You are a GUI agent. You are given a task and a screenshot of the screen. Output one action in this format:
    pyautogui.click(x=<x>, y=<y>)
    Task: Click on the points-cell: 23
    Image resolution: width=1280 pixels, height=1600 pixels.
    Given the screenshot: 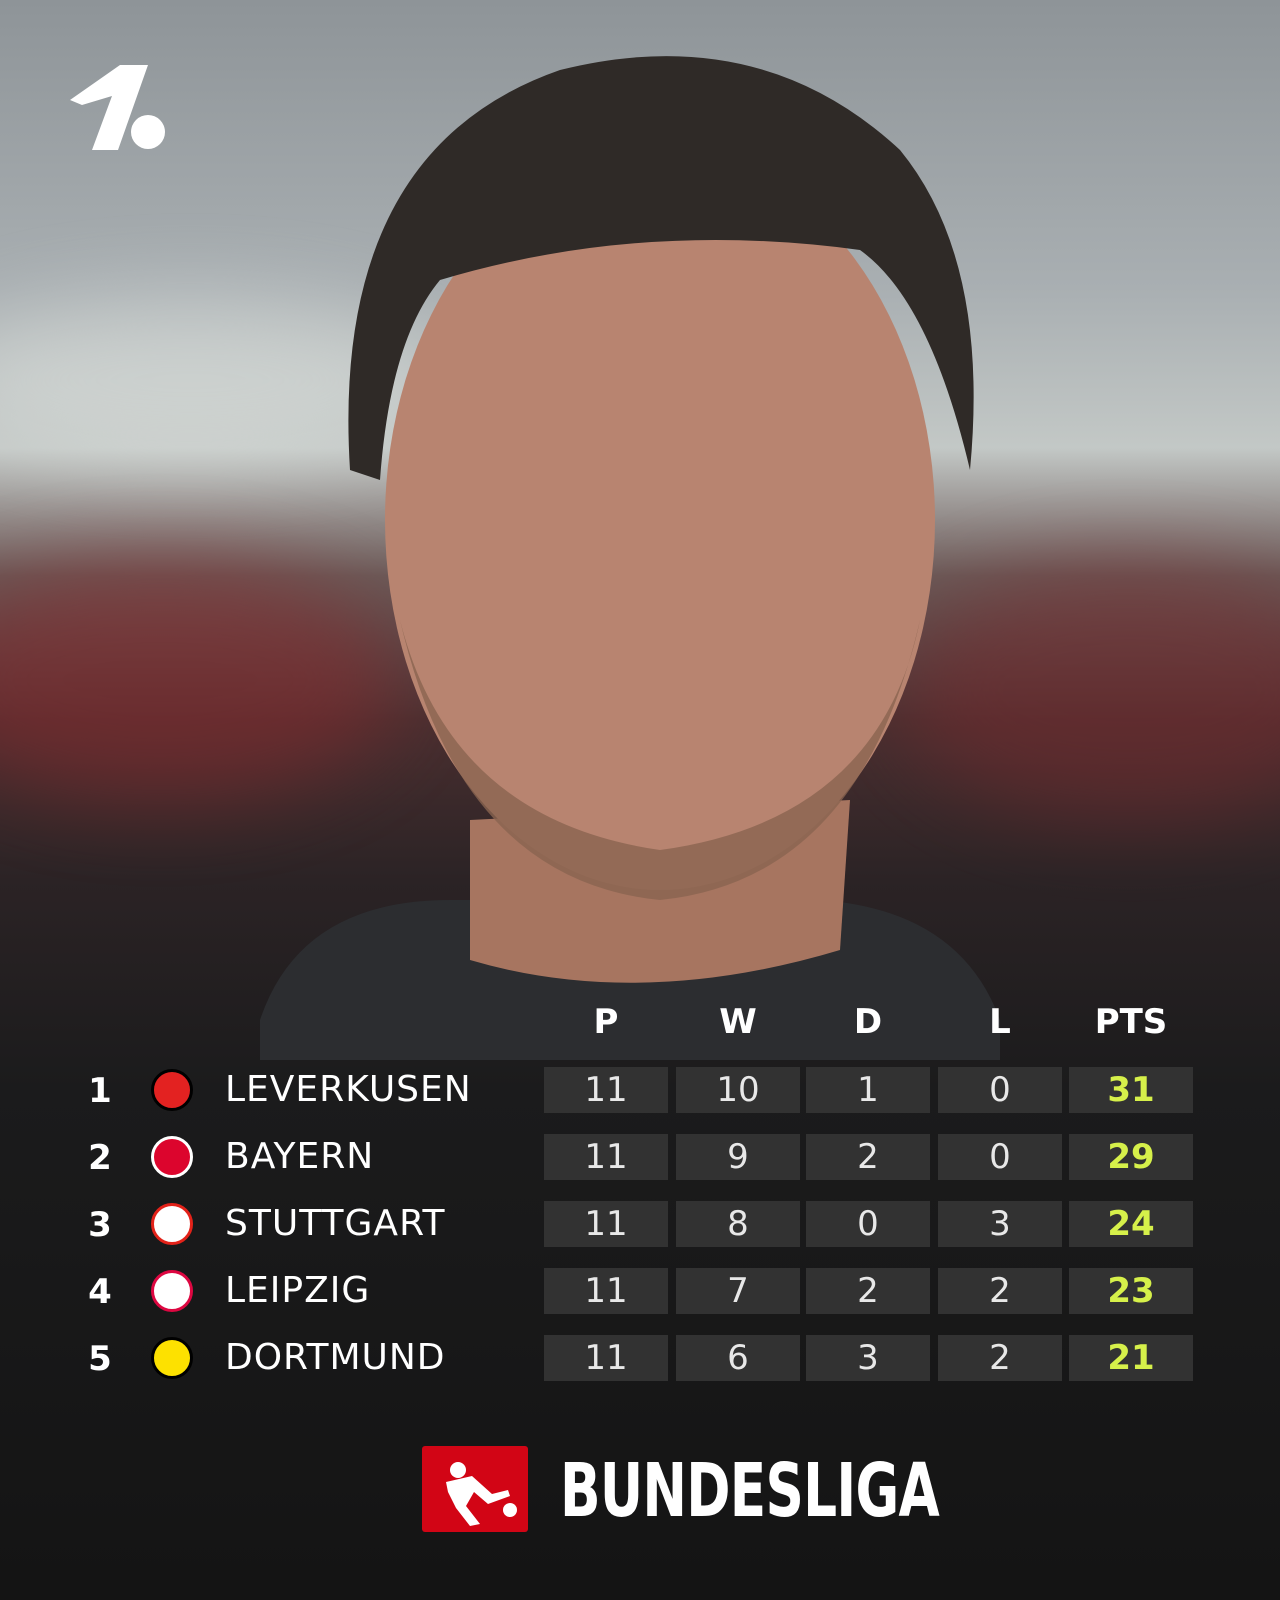 What is the action you would take?
    pyautogui.click(x=1131, y=1291)
    